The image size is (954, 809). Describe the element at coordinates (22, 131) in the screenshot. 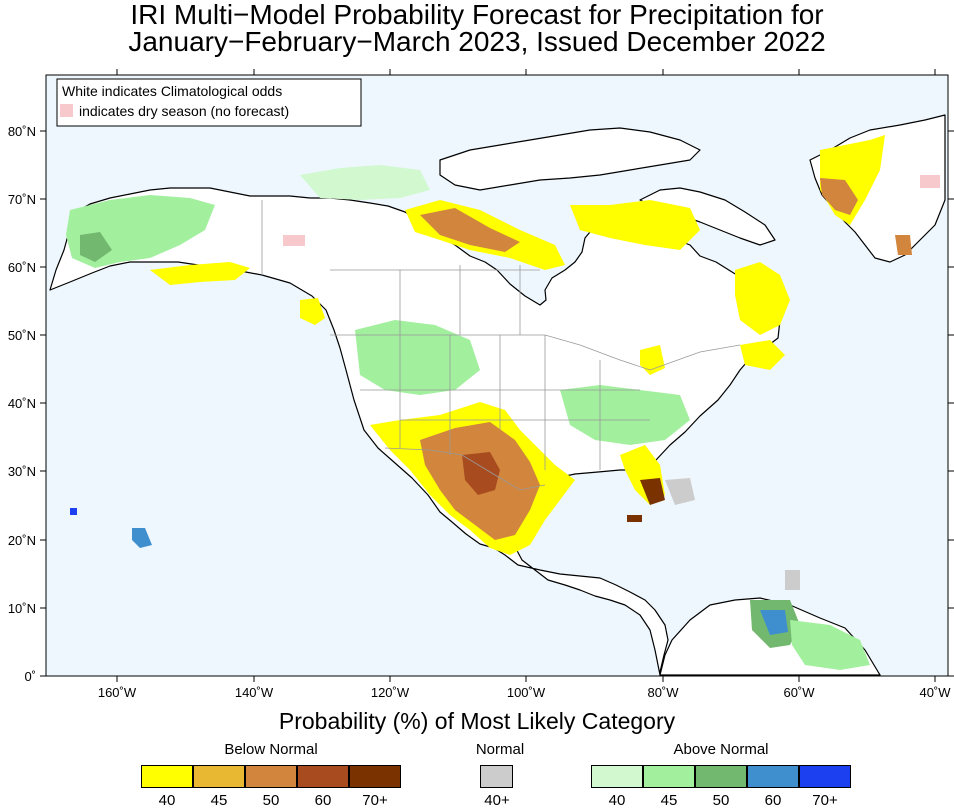

I see `lat-label-80n: 80˚N` at that location.